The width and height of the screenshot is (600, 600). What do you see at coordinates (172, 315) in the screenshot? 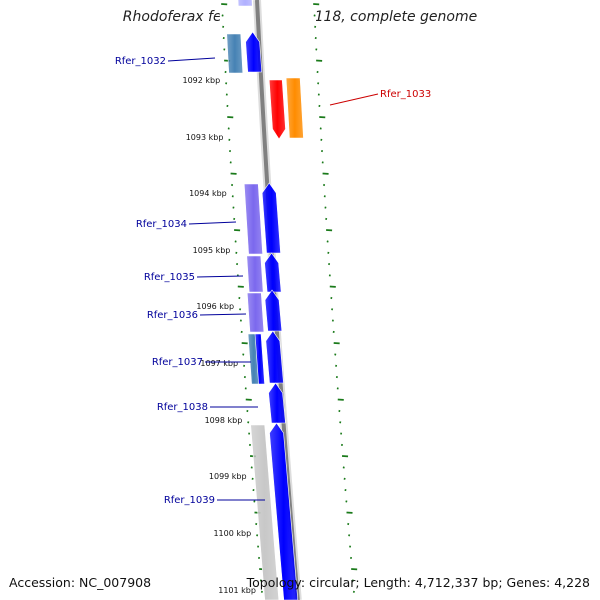
I see `gene-label: Rfer_1036` at bounding box center [172, 315].